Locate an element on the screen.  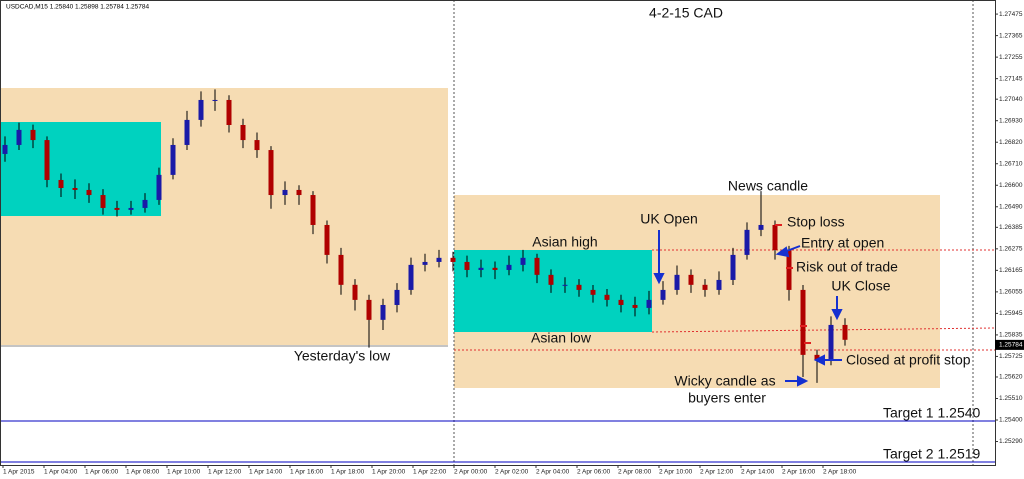
annotation: News candle is located at coordinates (768, 186).